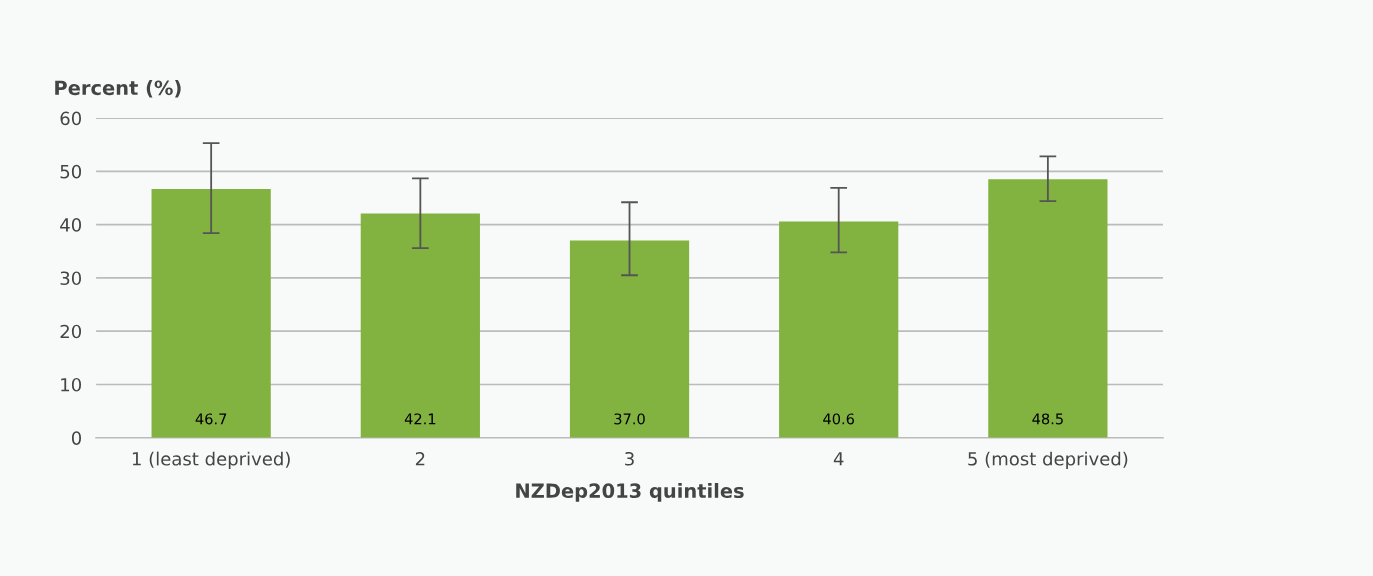 The width and height of the screenshot is (1373, 576). I want to click on y-tick-label: 20, so click(71, 331).